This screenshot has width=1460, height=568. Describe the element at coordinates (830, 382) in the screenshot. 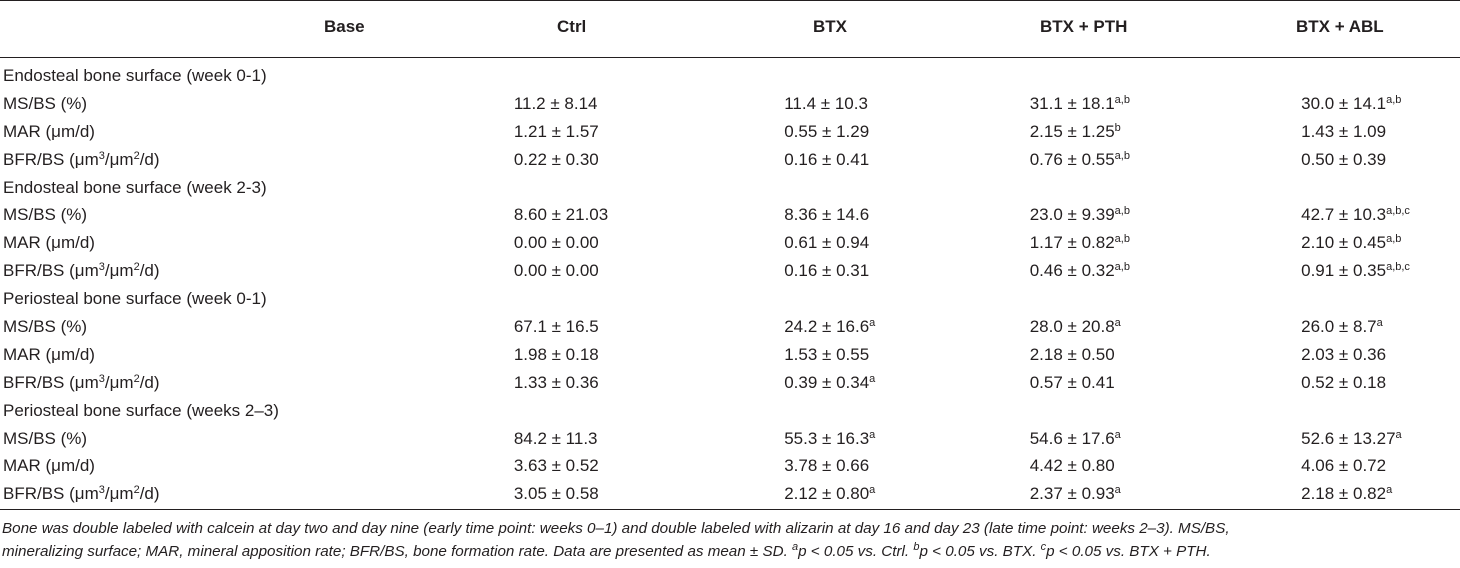

I see `btx-value: 0.39 ± 0.34a` at that location.